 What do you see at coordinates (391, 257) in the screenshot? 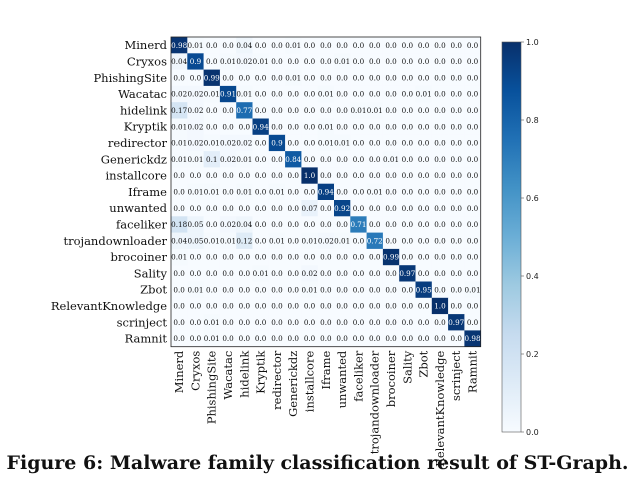
I see `heatmap-cell-value: 0.99` at bounding box center [391, 257].